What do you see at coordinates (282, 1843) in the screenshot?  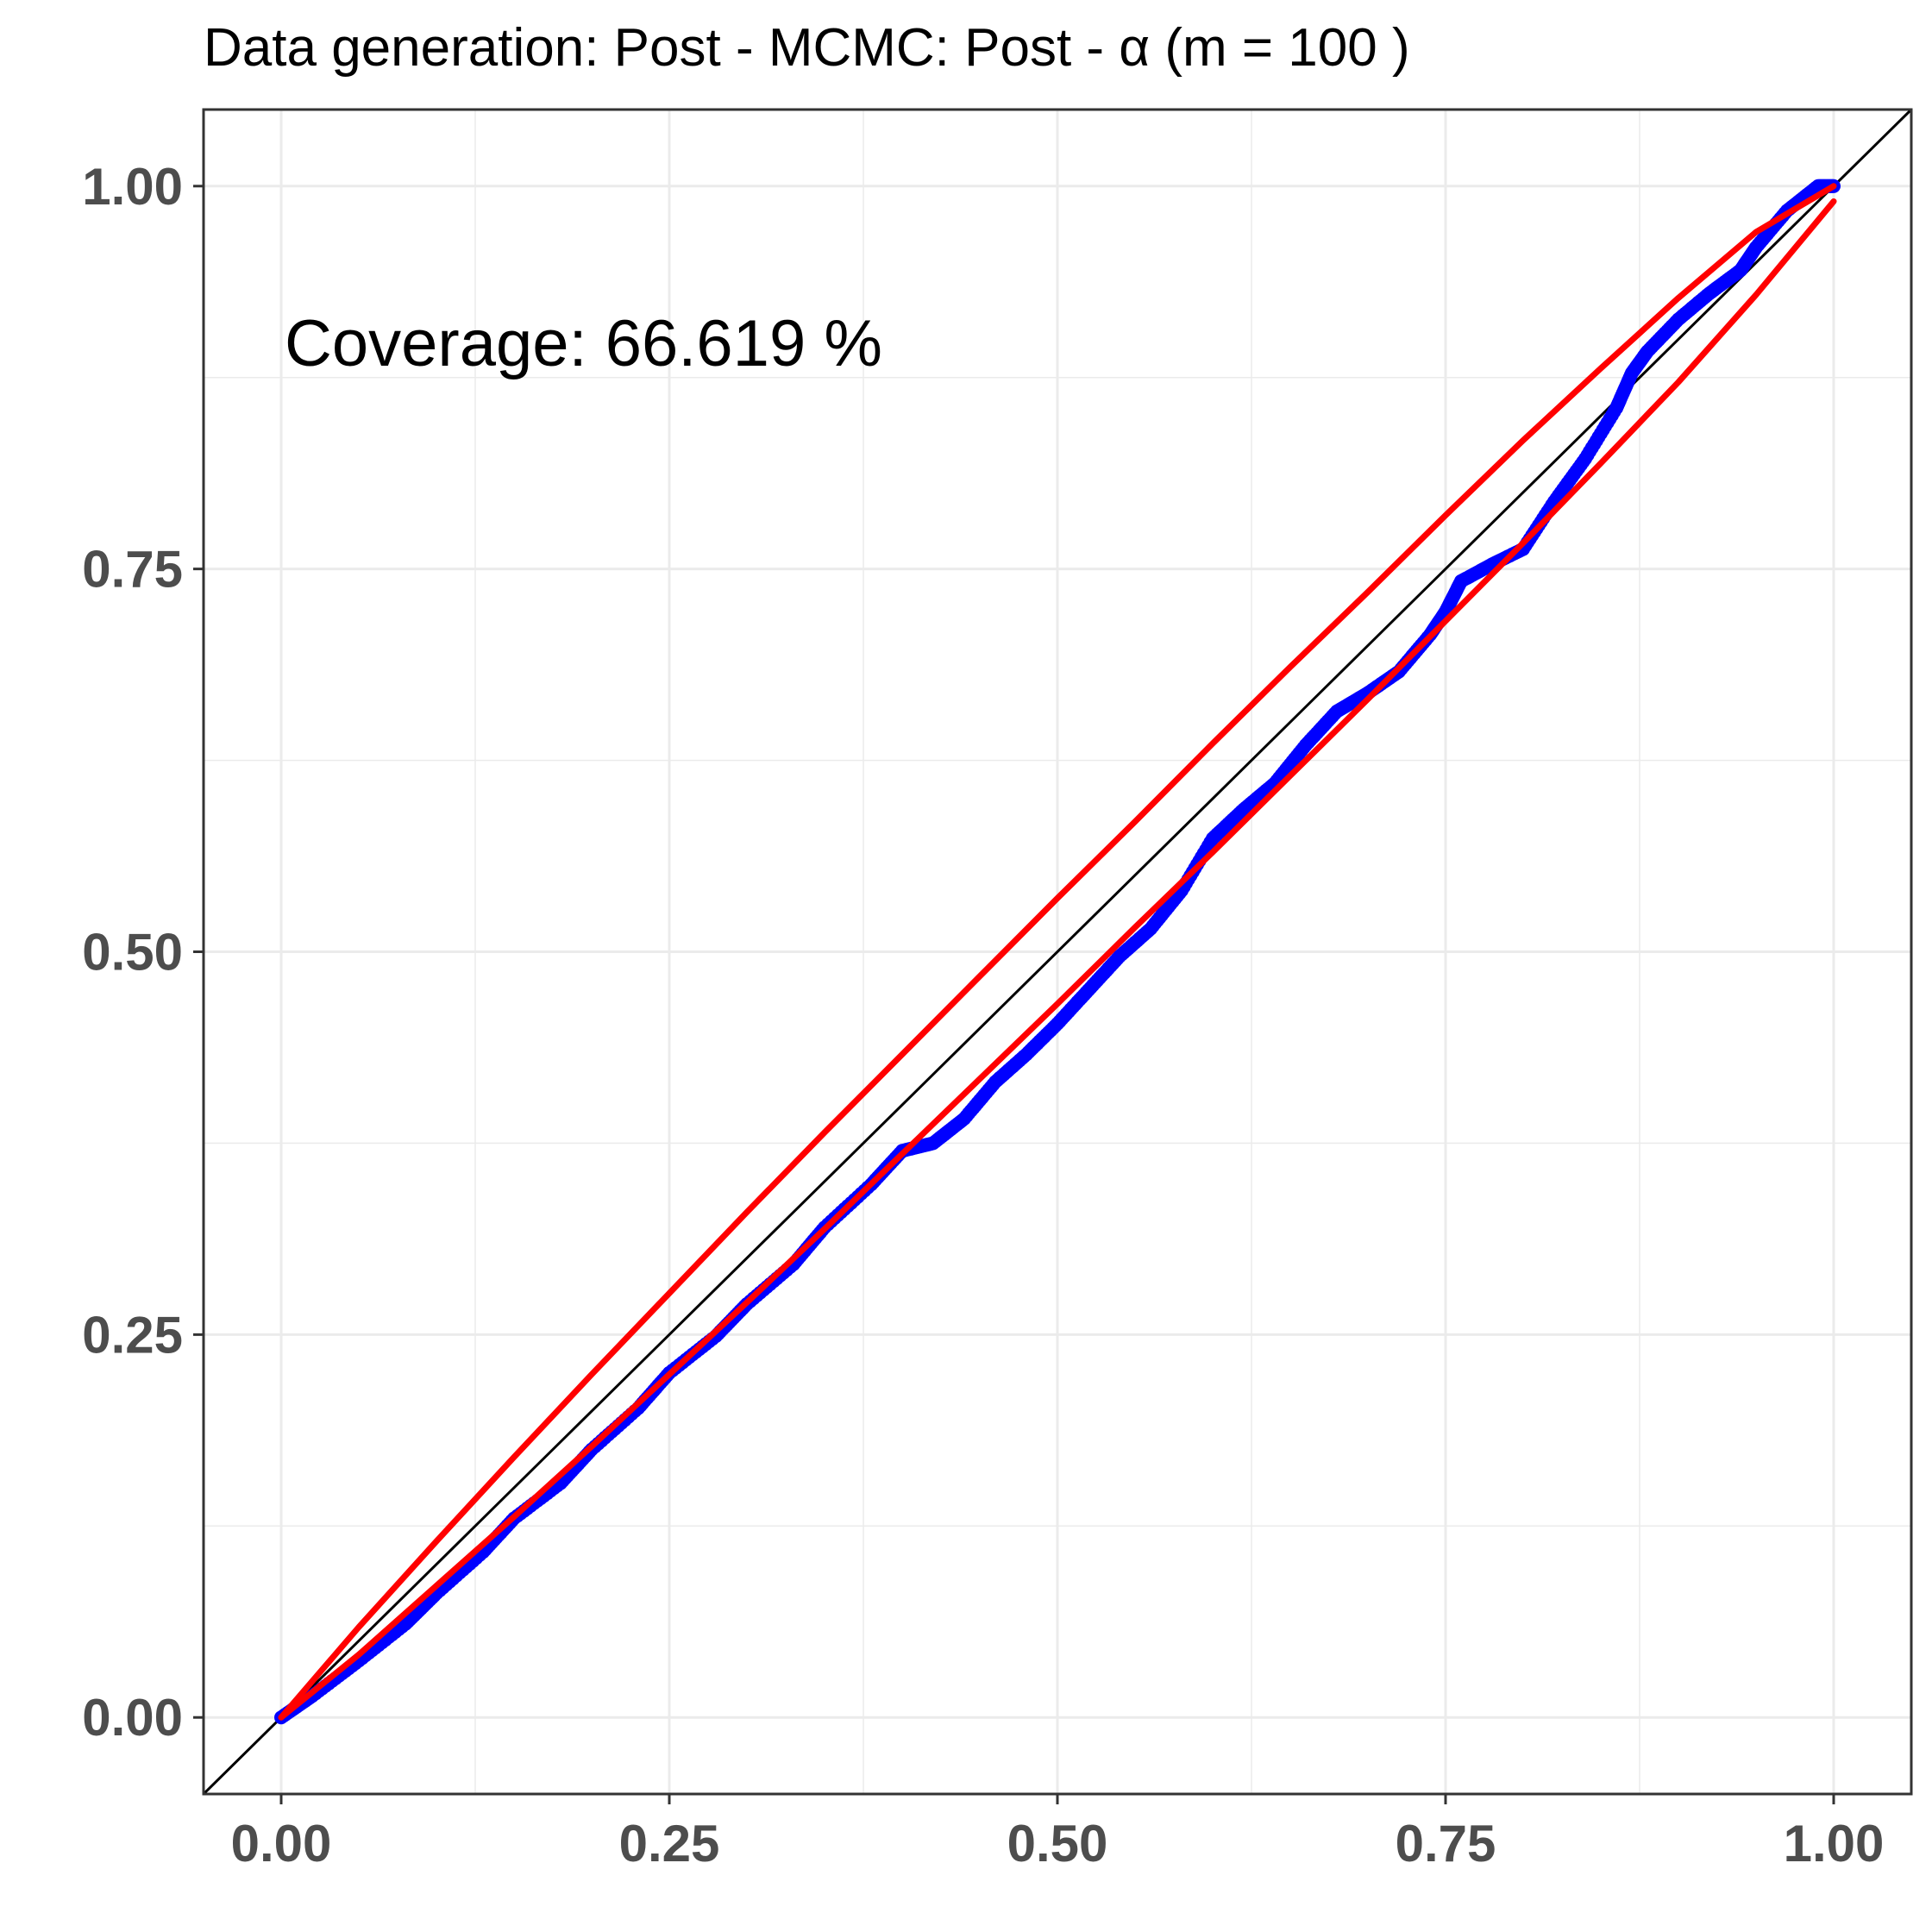 I see `x-tick-label: 0.00` at bounding box center [282, 1843].